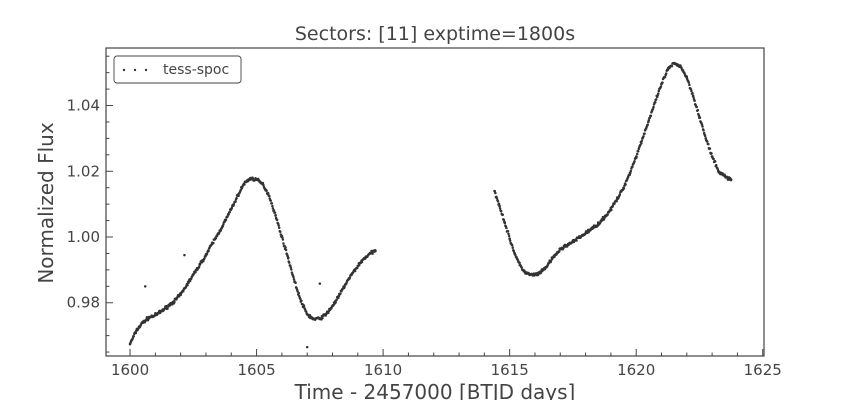 This screenshot has width=848, height=400. What do you see at coordinates (636, 370) in the screenshot?
I see `x-tick-label: 1620` at bounding box center [636, 370].